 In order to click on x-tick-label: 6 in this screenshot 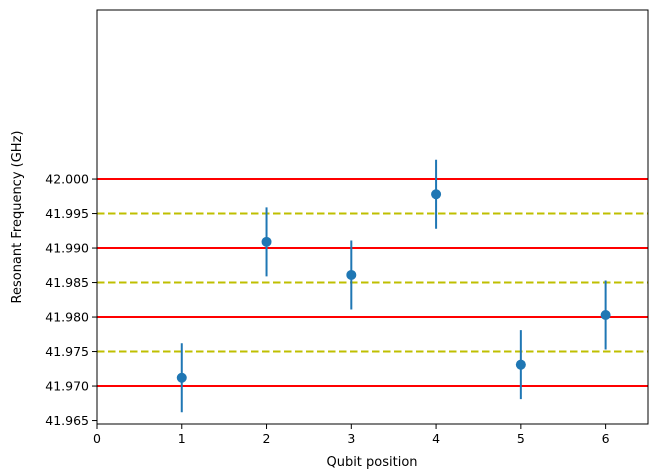, I will do `click(606, 438)`.